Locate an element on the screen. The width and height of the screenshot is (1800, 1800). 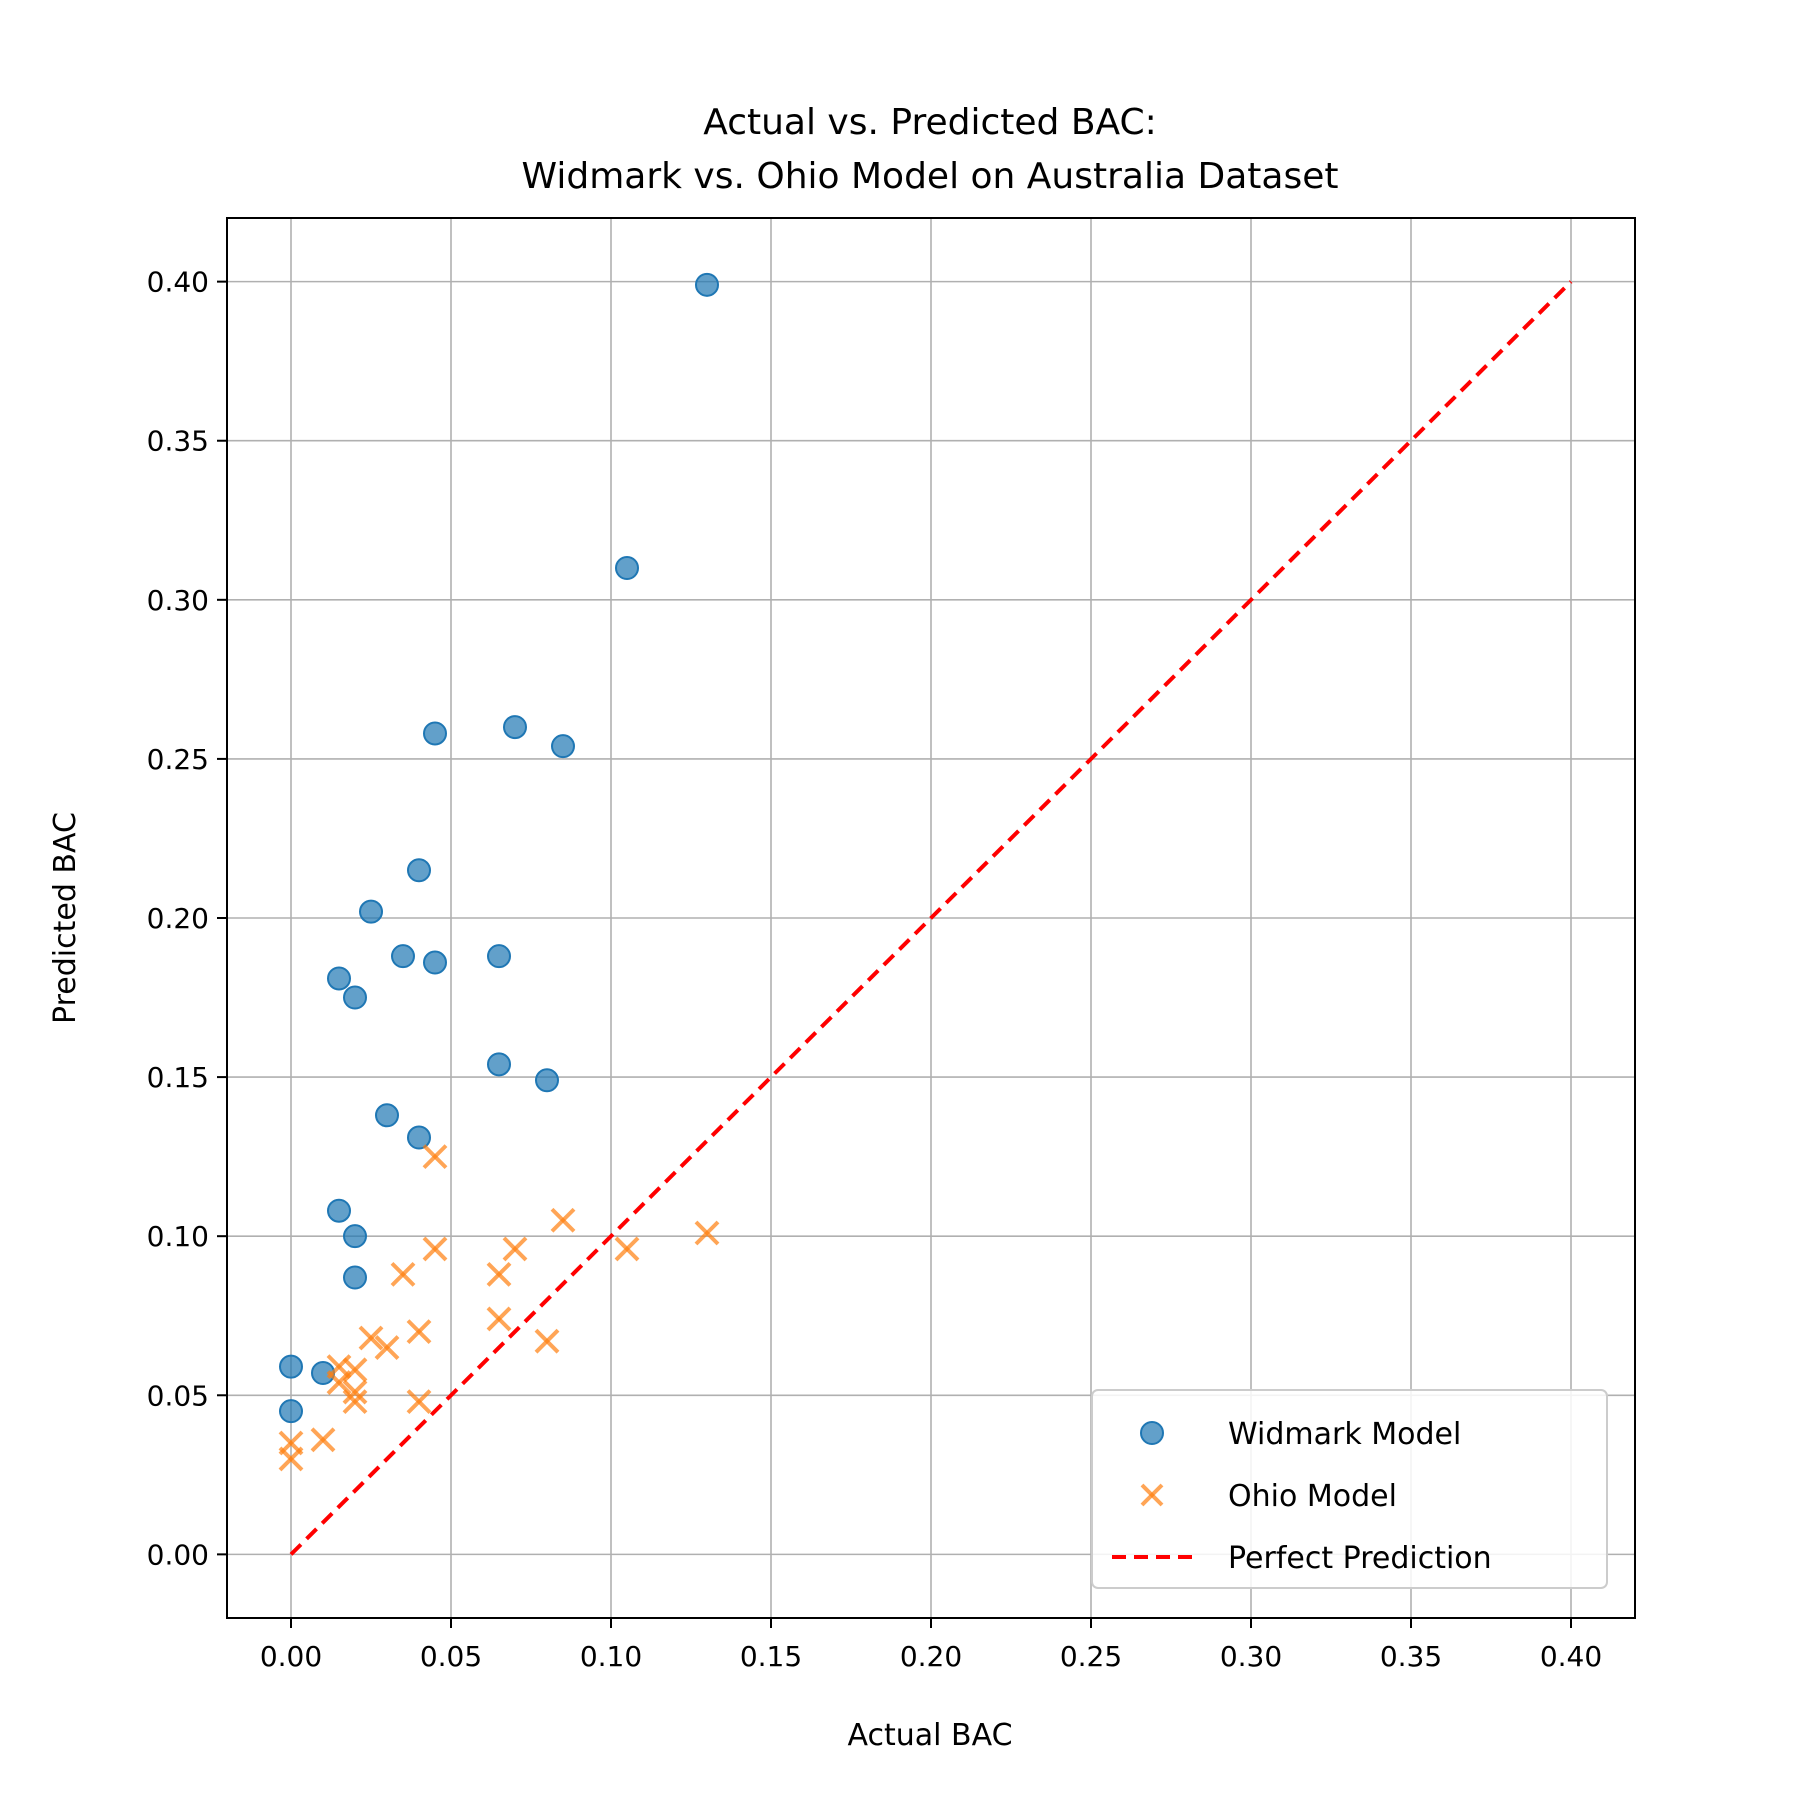
x-tick-label: 0.15 is located at coordinates (771, 1656).